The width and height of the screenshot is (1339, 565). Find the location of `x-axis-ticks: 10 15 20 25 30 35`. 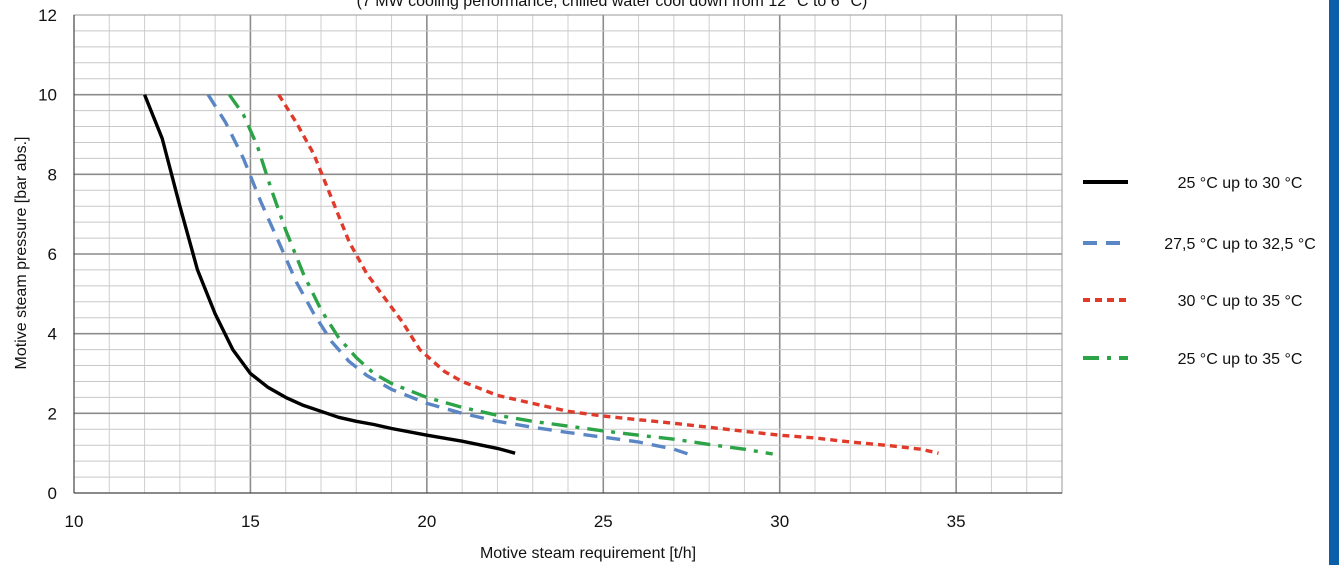

x-axis-ticks: 10 15 20 25 30 35 is located at coordinates (515, 521).